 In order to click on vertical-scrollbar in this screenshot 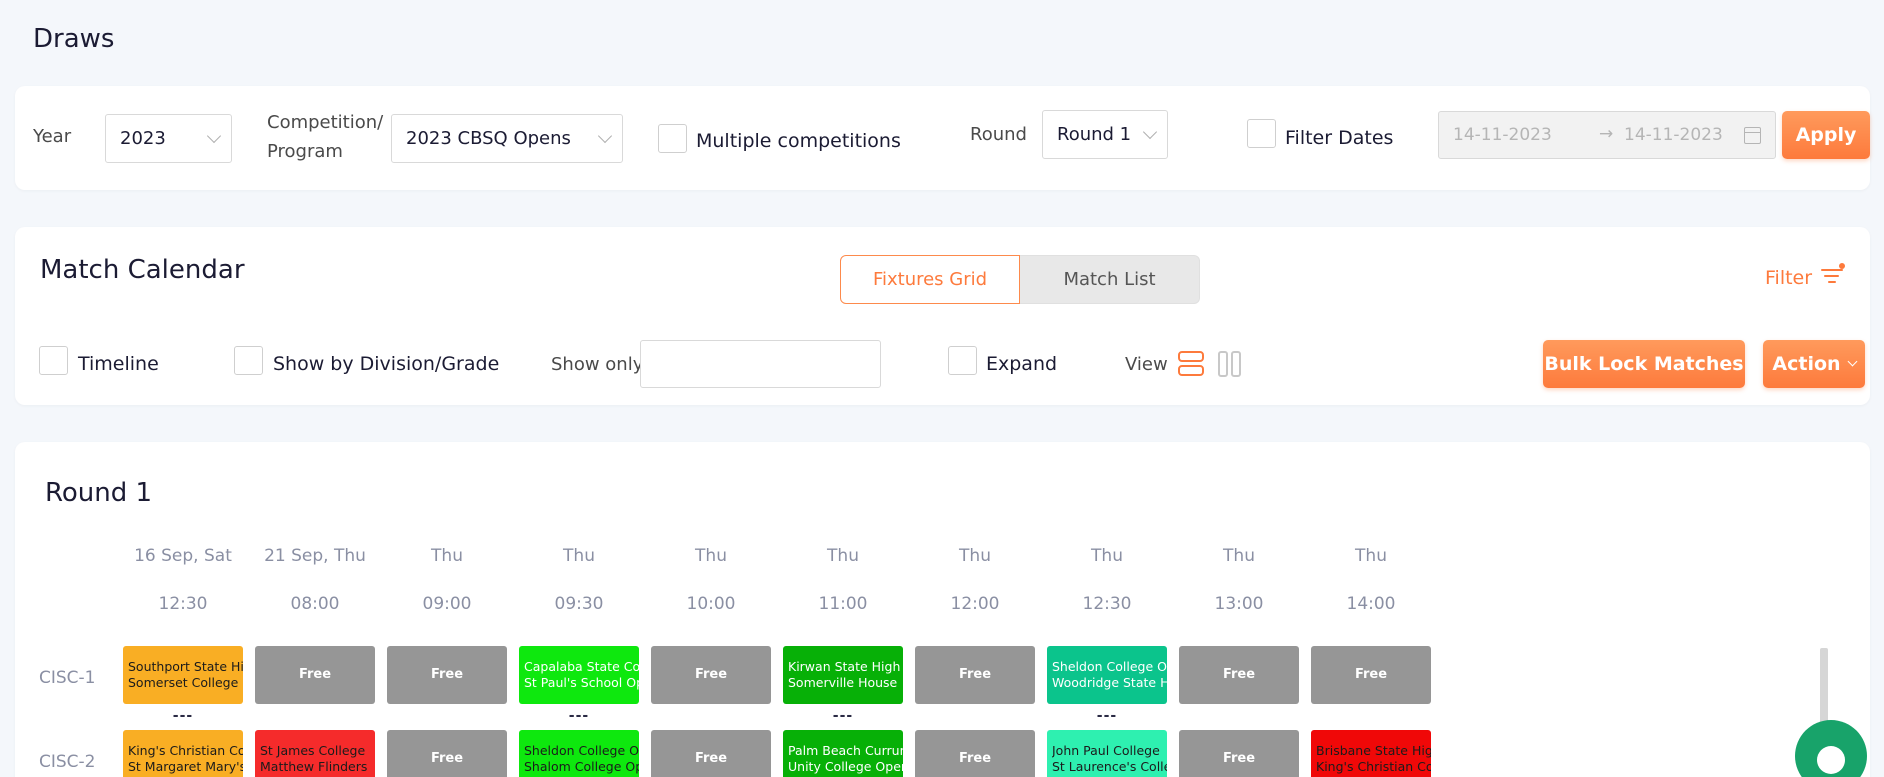, I will do `click(1824, 712)`.